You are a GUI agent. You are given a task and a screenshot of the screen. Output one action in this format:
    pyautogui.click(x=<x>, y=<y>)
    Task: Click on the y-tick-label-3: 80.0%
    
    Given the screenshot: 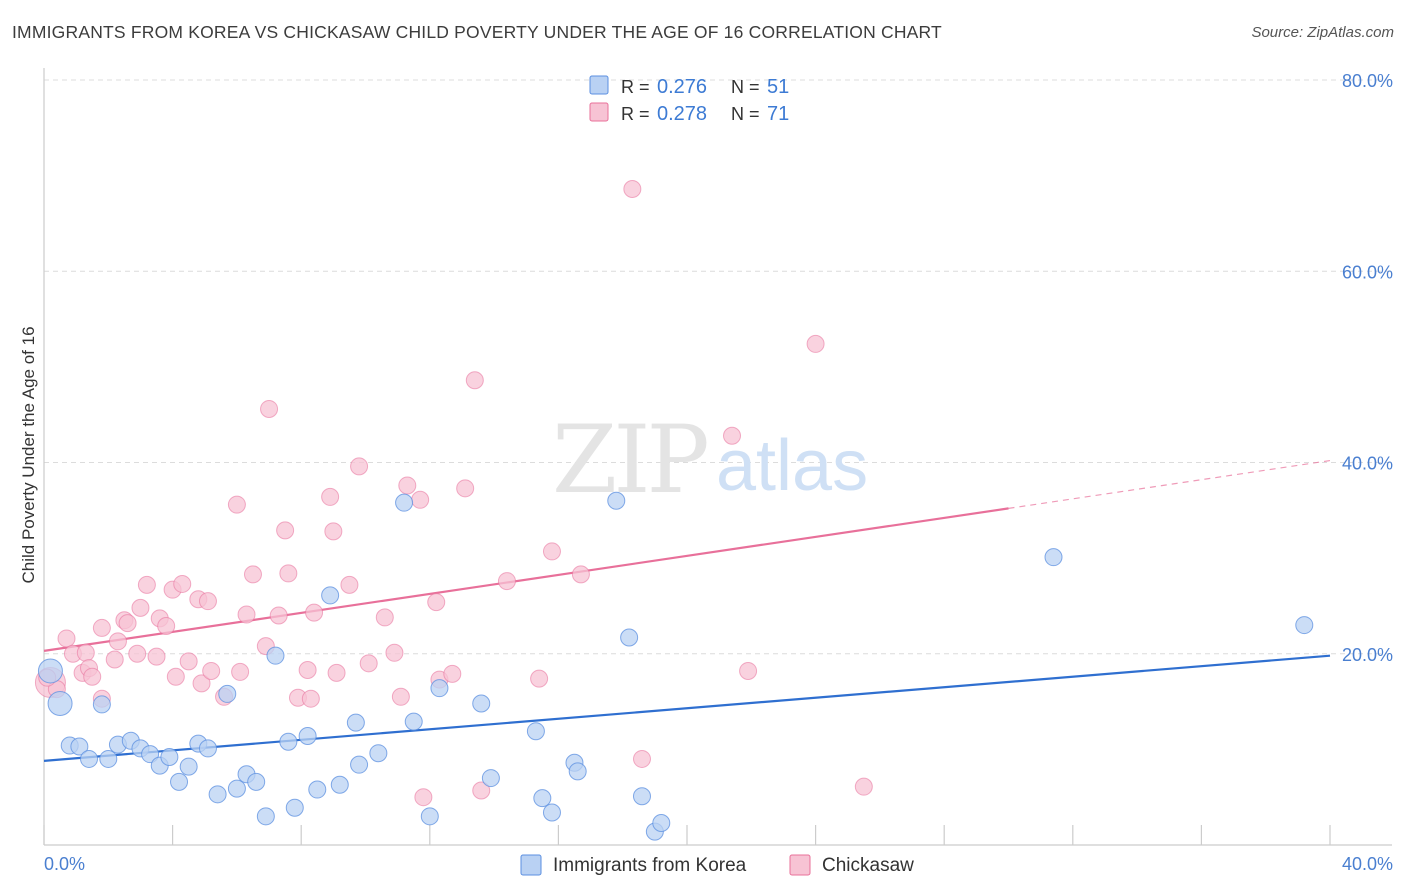 What is the action you would take?
    pyautogui.click(x=1367, y=81)
    